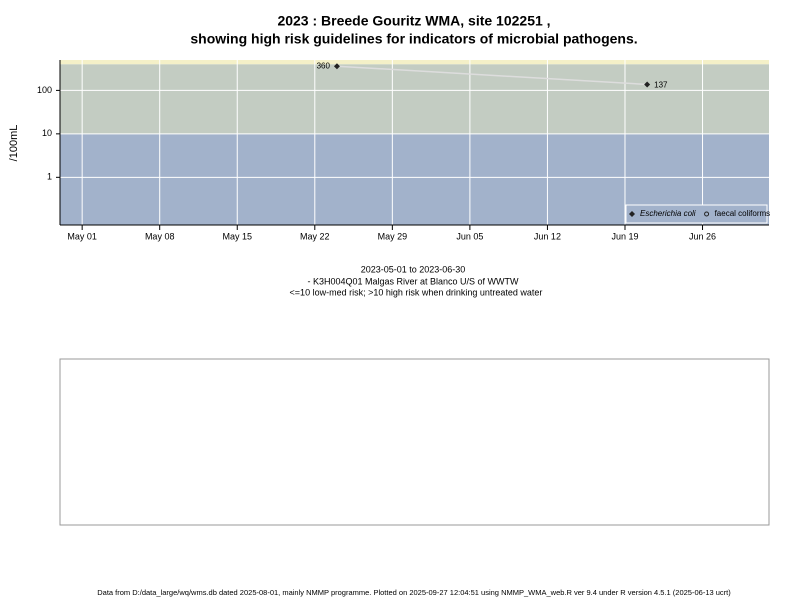  What do you see at coordinates (315, 236) in the screenshot?
I see `x-tick-label: May 22` at bounding box center [315, 236].